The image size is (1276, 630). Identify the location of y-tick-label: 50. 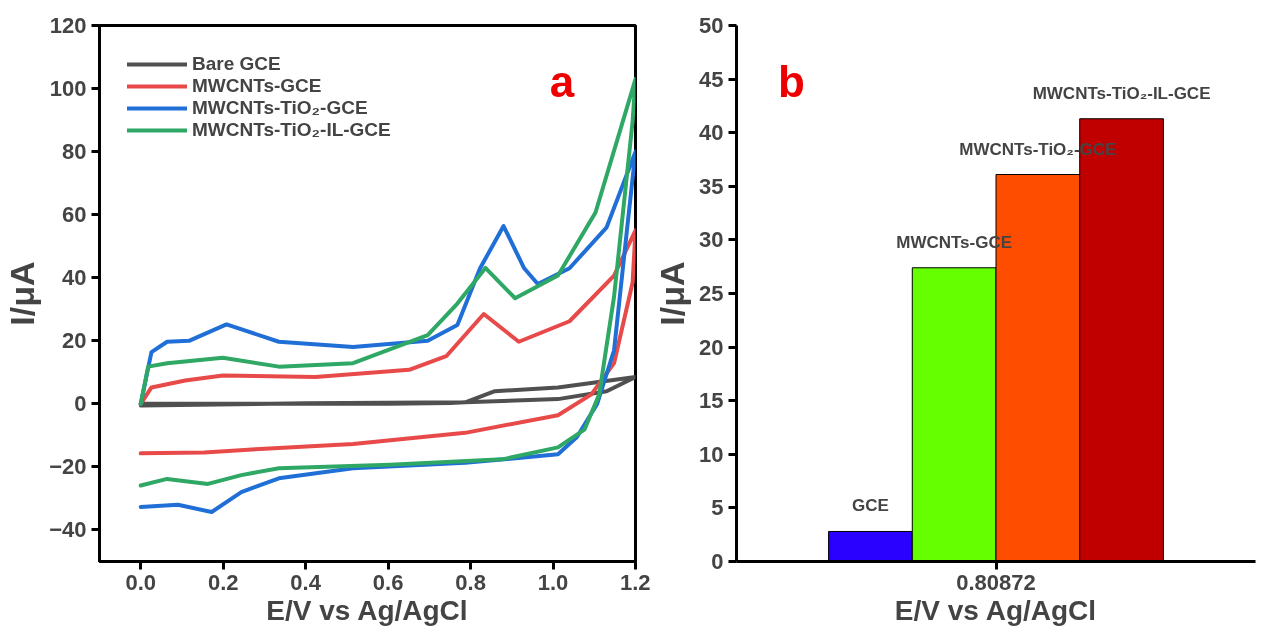
(711, 25).